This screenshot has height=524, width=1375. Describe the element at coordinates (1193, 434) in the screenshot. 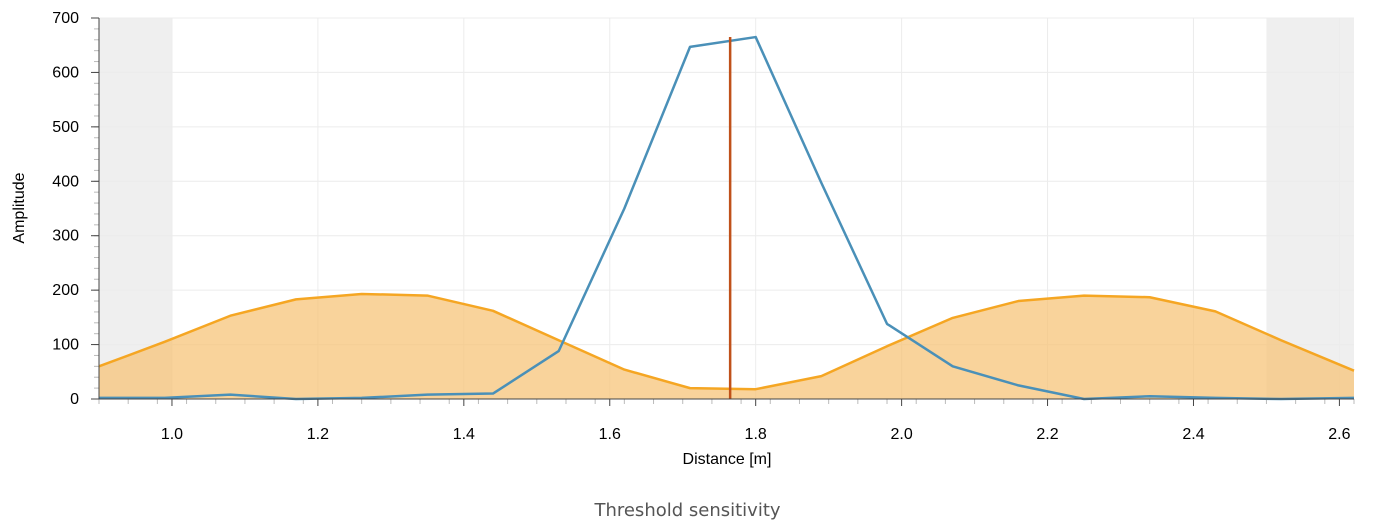

I see `x-tick-label: 2.4` at that location.